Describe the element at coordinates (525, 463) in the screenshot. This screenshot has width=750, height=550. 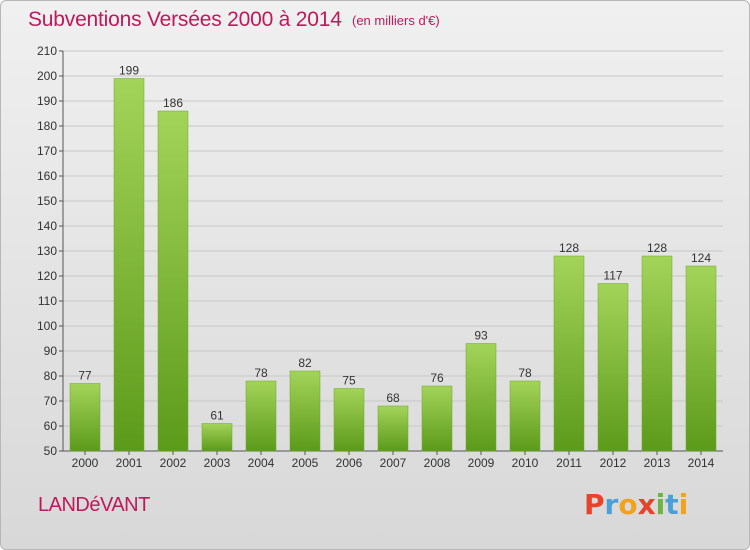
I see `x-tick-label: 2010` at that location.